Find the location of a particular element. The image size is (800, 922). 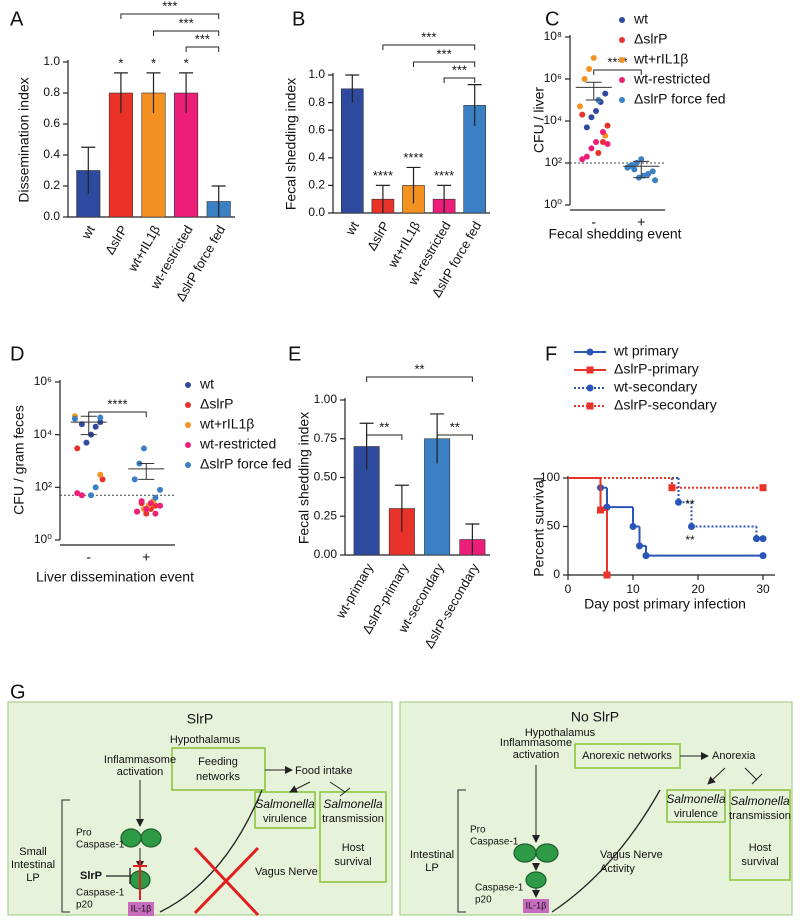

y-tick-label: 10⁴ is located at coordinates (42, 434).